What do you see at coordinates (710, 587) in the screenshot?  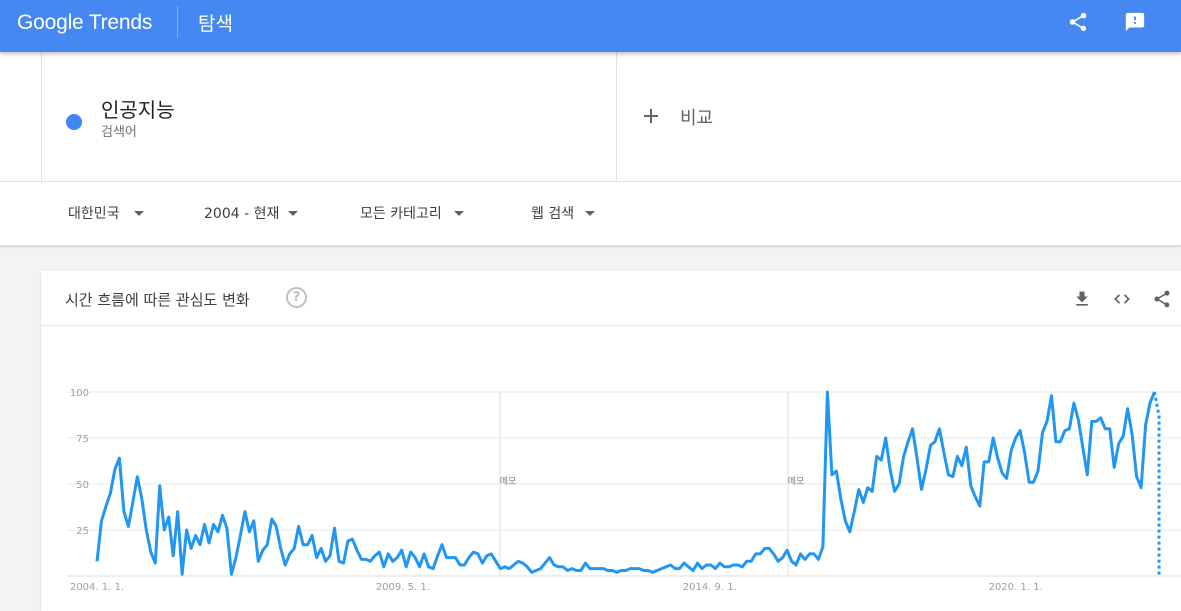 I see `x-tick-label: 2014. 9. 1.` at bounding box center [710, 587].